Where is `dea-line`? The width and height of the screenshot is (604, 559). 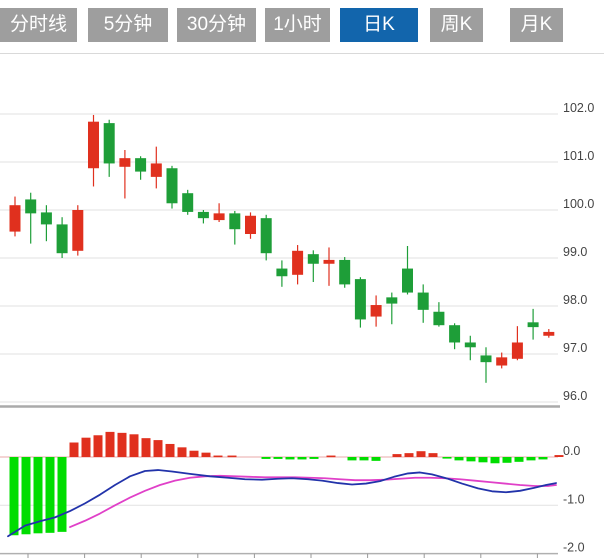
dea-line is located at coordinates (313, 501).